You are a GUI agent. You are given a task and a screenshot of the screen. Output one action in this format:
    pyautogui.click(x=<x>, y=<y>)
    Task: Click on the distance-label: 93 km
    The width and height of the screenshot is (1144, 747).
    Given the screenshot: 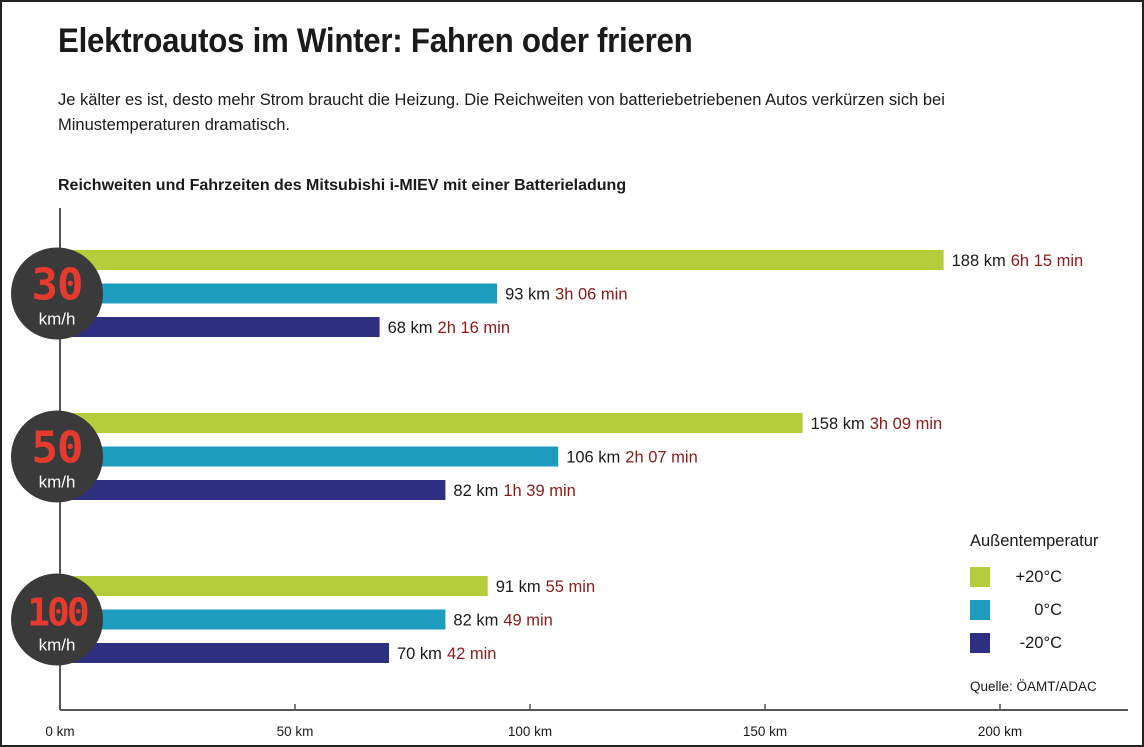 What is the action you would take?
    pyautogui.click(x=527, y=295)
    